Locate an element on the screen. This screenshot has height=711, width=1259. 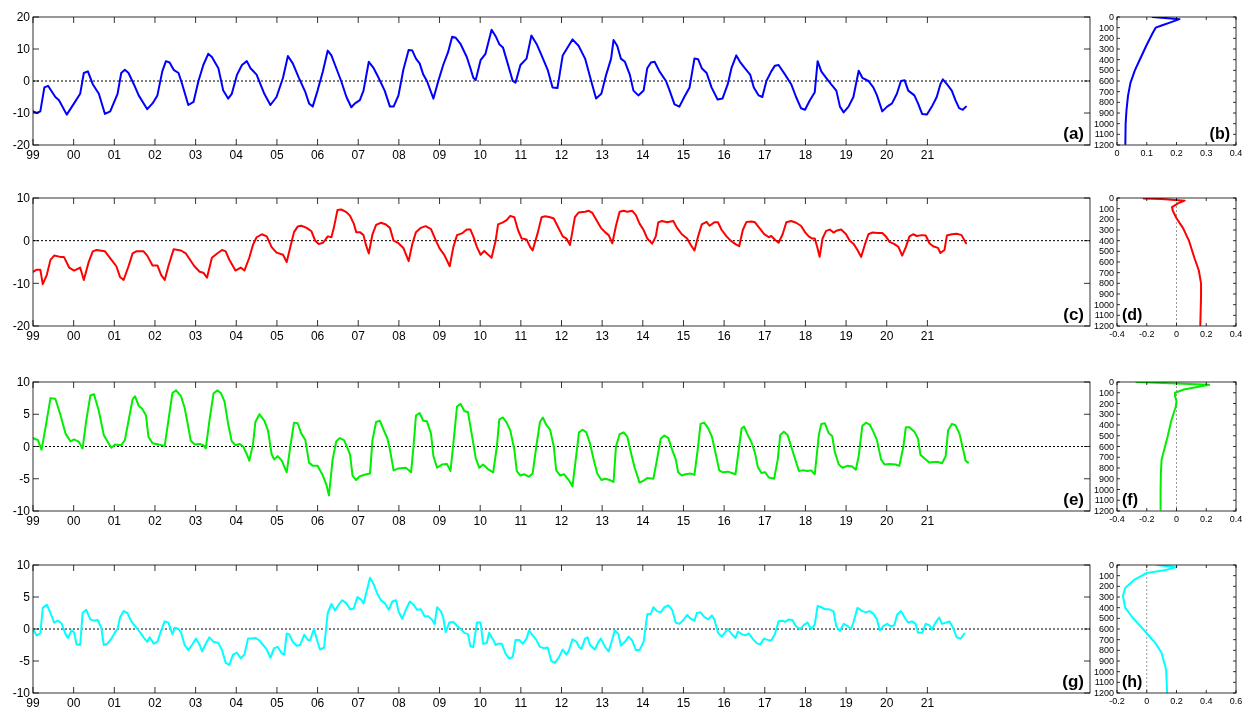
annotation: (e) is located at coordinates (1073, 499).